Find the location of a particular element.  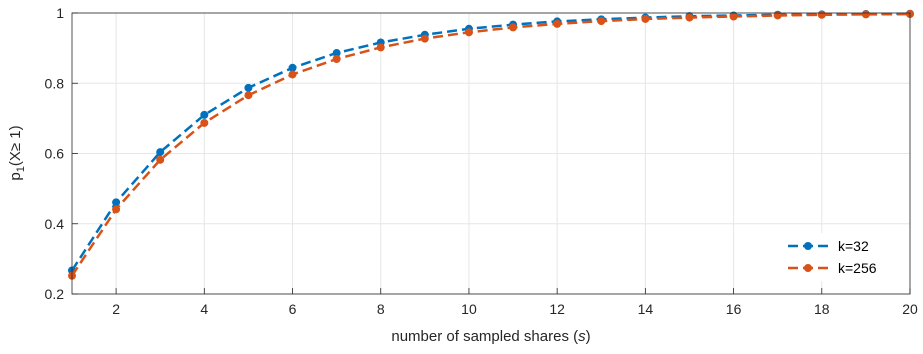

legend-label-k256: k=256 is located at coordinates (857, 268).